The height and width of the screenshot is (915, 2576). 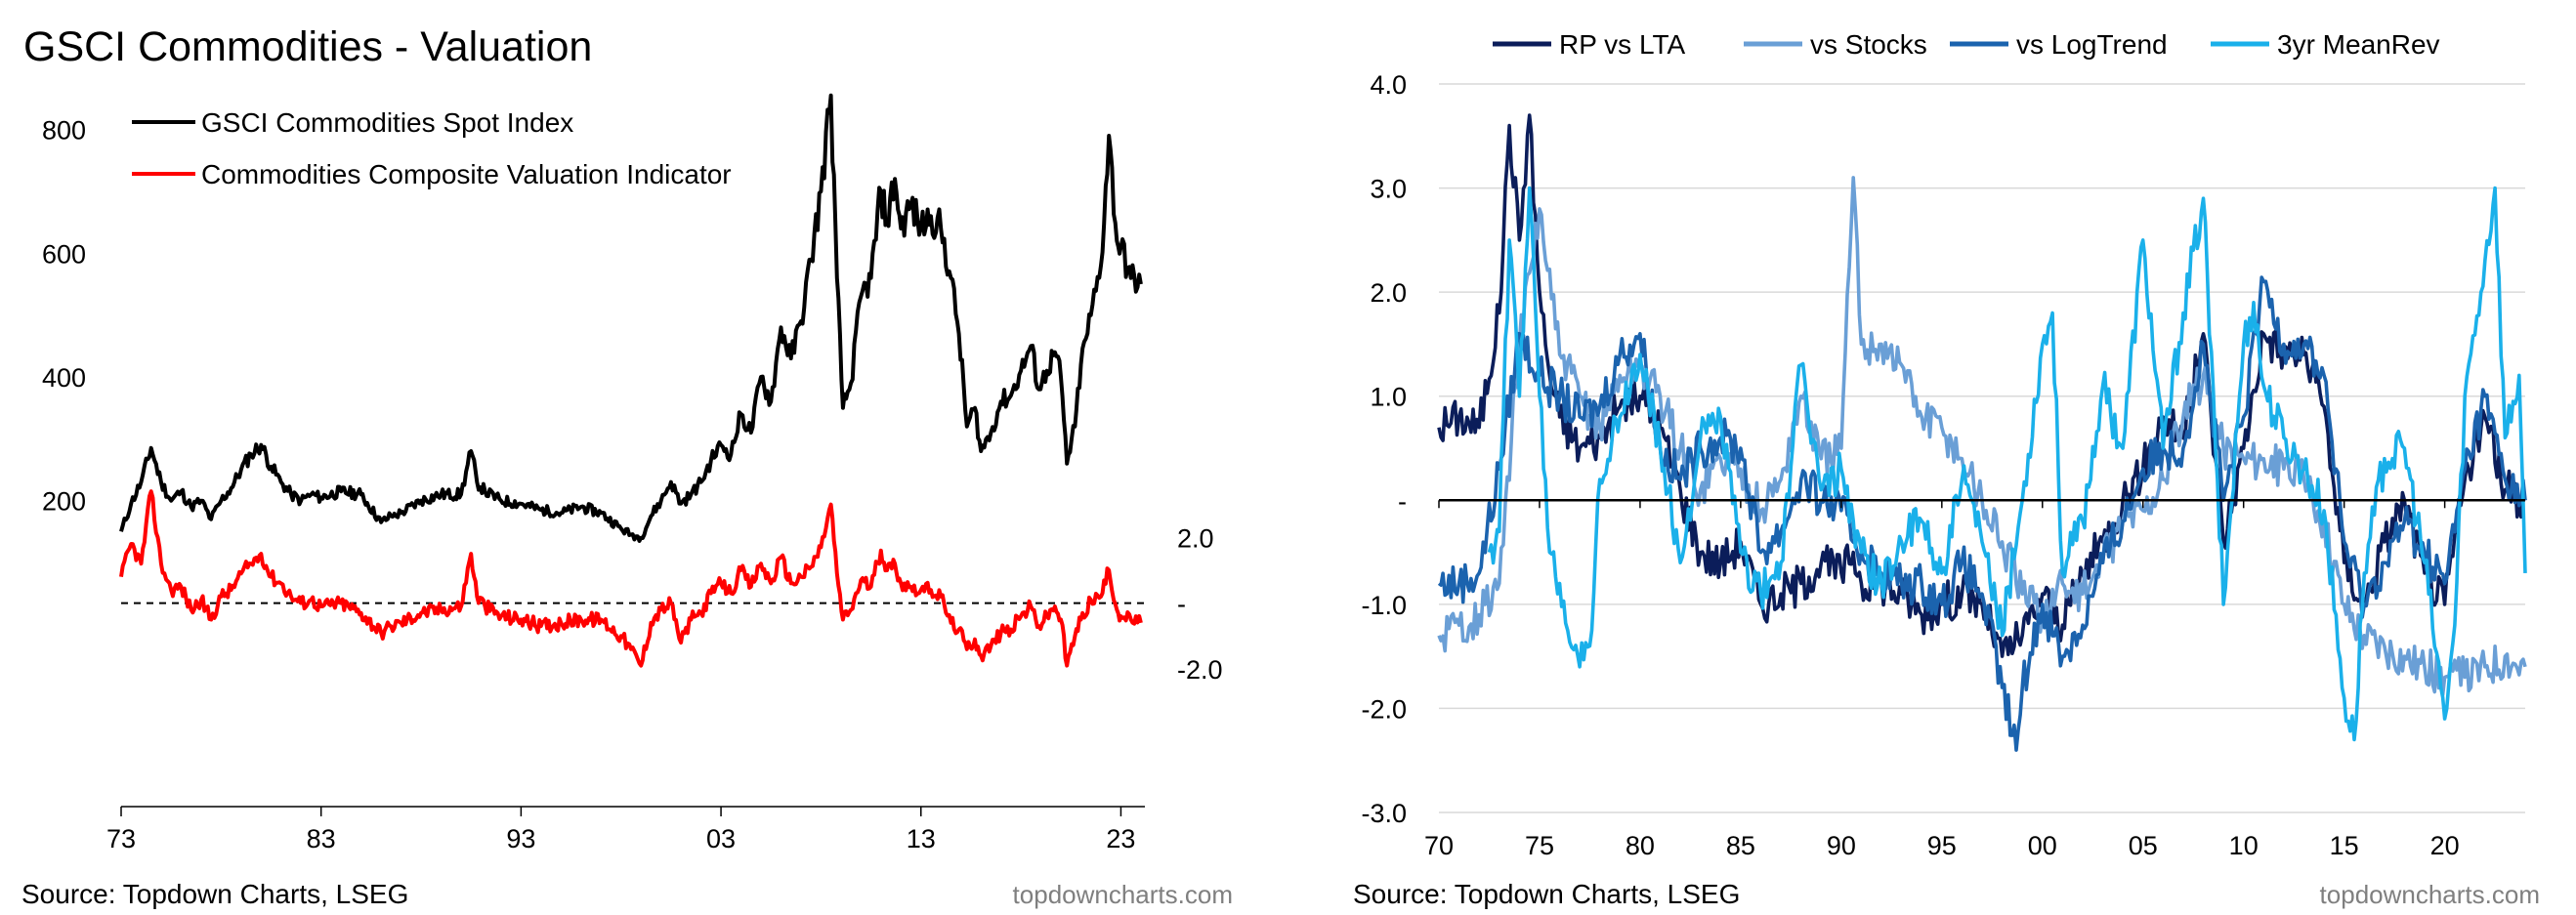 I want to click on right-chart-x-tick-label: 85, so click(x=1740, y=845).